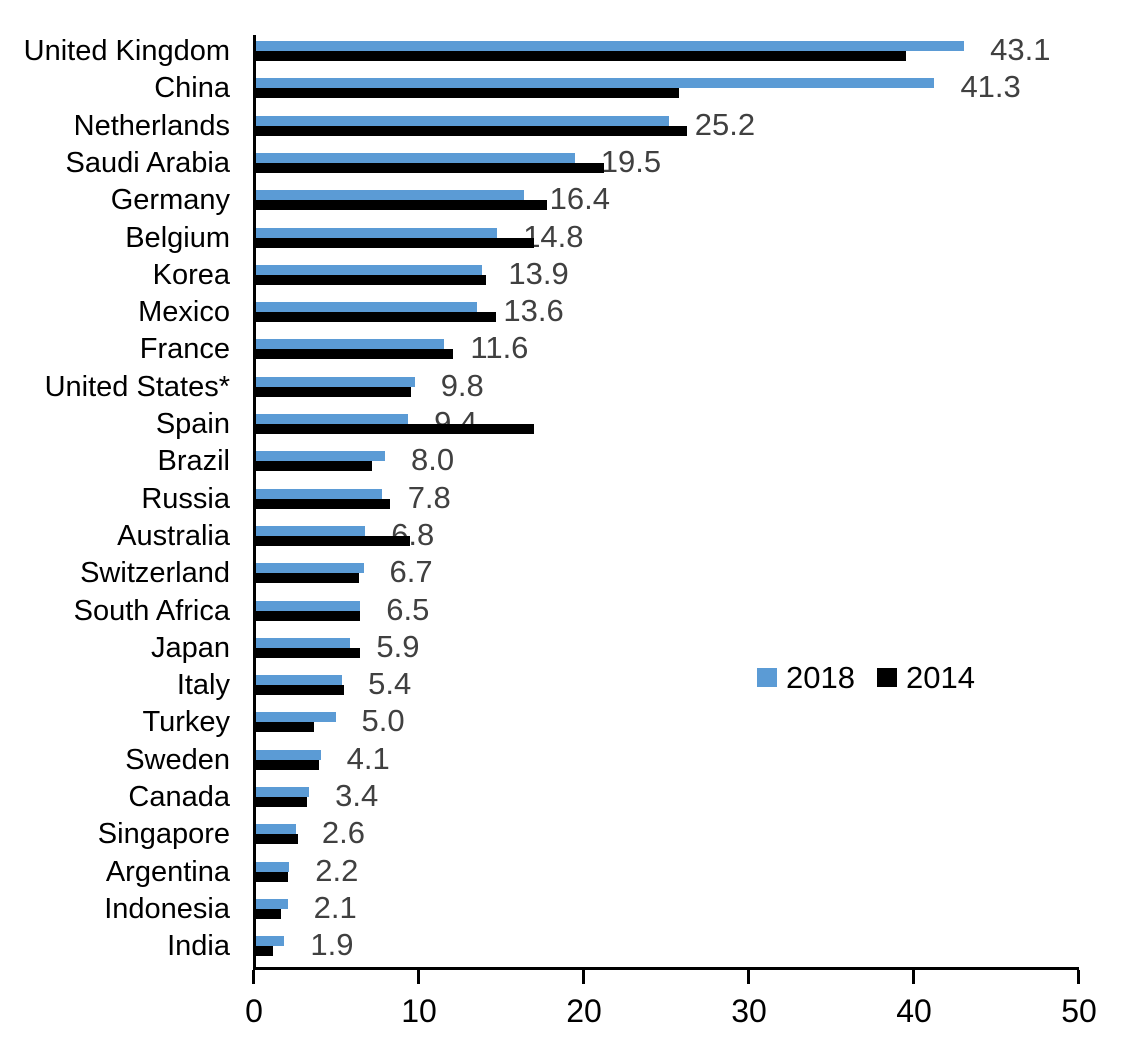 This screenshot has width=1123, height=1041. Describe the element at coordinates (408, 609) in the screenshot. I see `value-label: 6.5` at that location.